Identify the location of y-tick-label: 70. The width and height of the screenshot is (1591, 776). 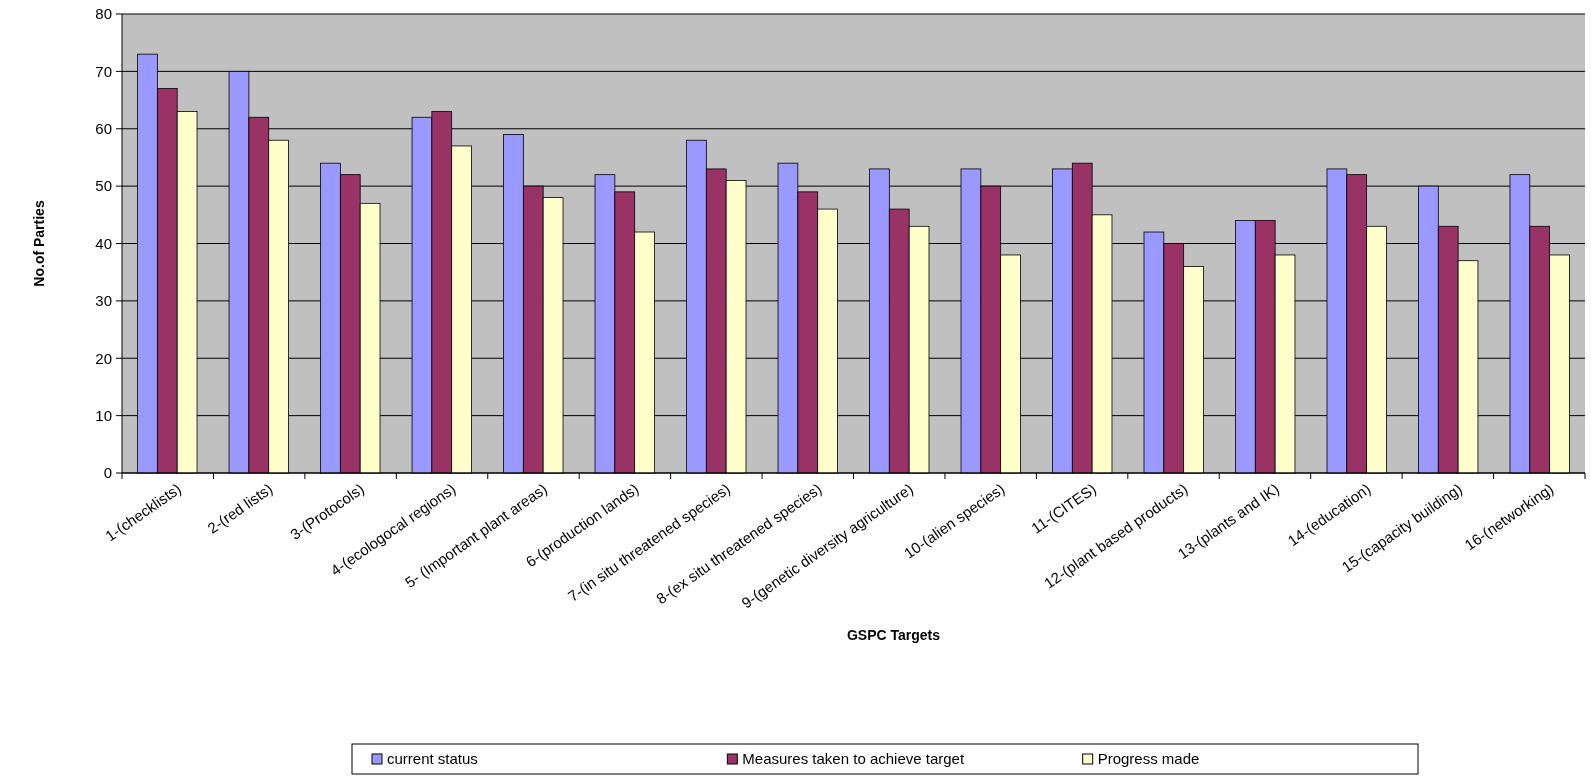
(103, 71).